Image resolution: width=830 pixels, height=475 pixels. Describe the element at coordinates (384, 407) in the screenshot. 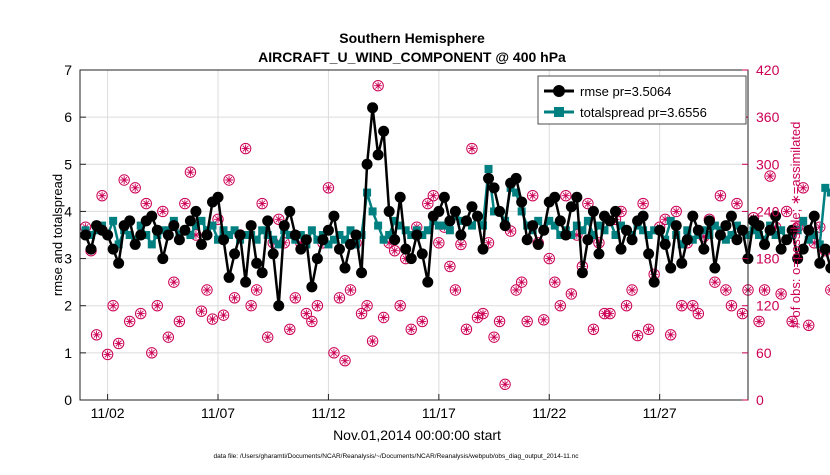

I see `x-axis-ticks: 11/02 11/07 11/12 11/17 11/22 11/27` at that location.